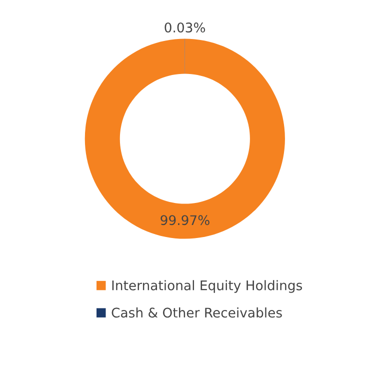 The image size is (368, 370). Describe the element at coordinates (185, 27) in the screenshot. I see `data-label: 0.03%` at that location.